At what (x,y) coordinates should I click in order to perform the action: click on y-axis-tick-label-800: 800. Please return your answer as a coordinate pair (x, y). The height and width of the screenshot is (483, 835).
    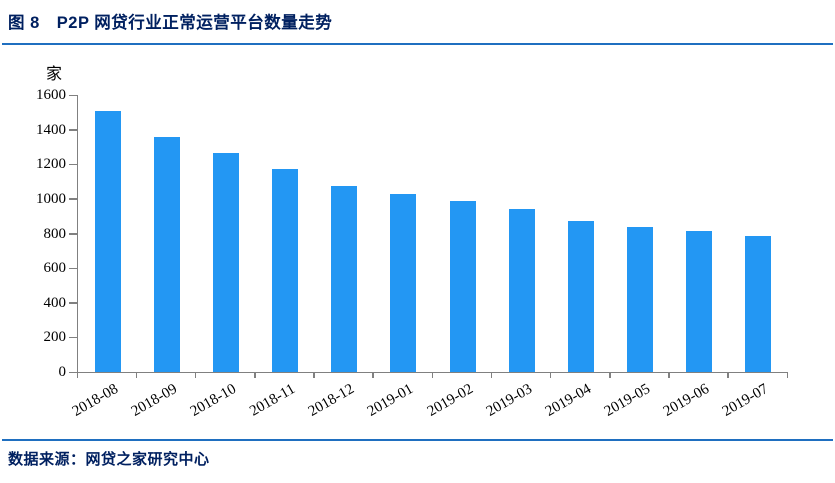
    Looking at the image, I should click on (55, 233).